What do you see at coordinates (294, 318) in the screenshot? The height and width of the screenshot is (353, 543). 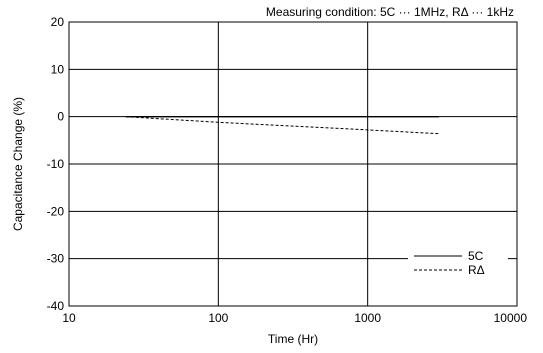 I see `x-tick-labels: 10 100 1000 10000` at bounding box center [294, 318].